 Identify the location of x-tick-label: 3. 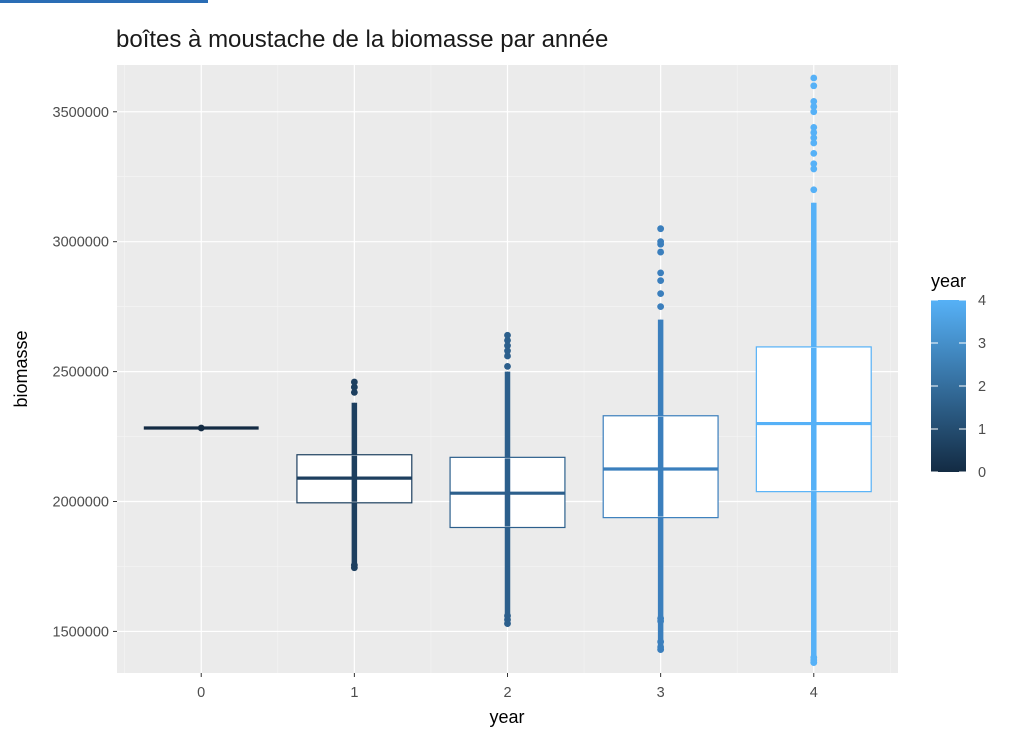
(661, 693).